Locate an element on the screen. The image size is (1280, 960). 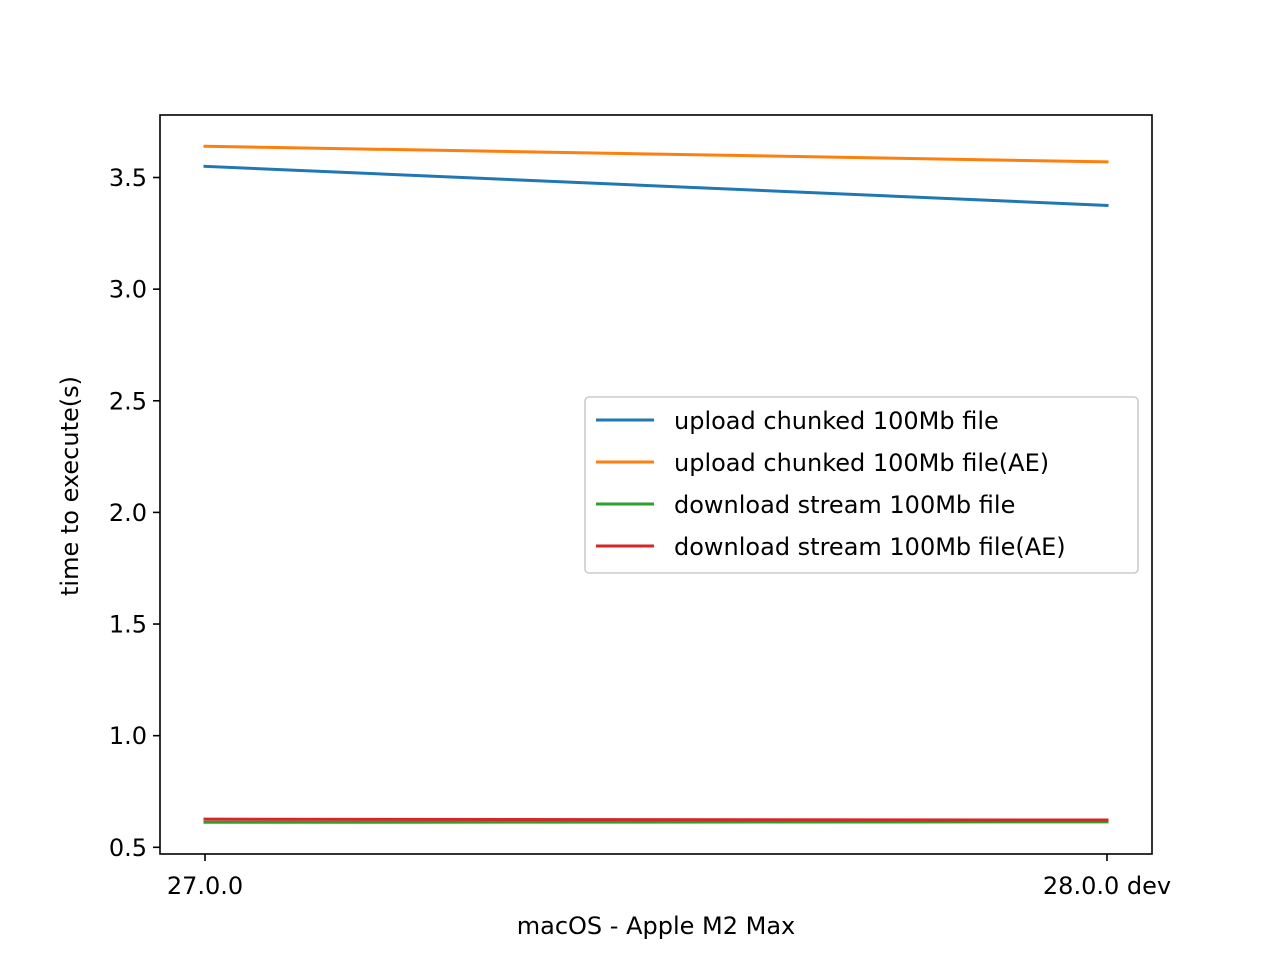
y-tick-label: 3.5 is located at coordinates (128, 178).